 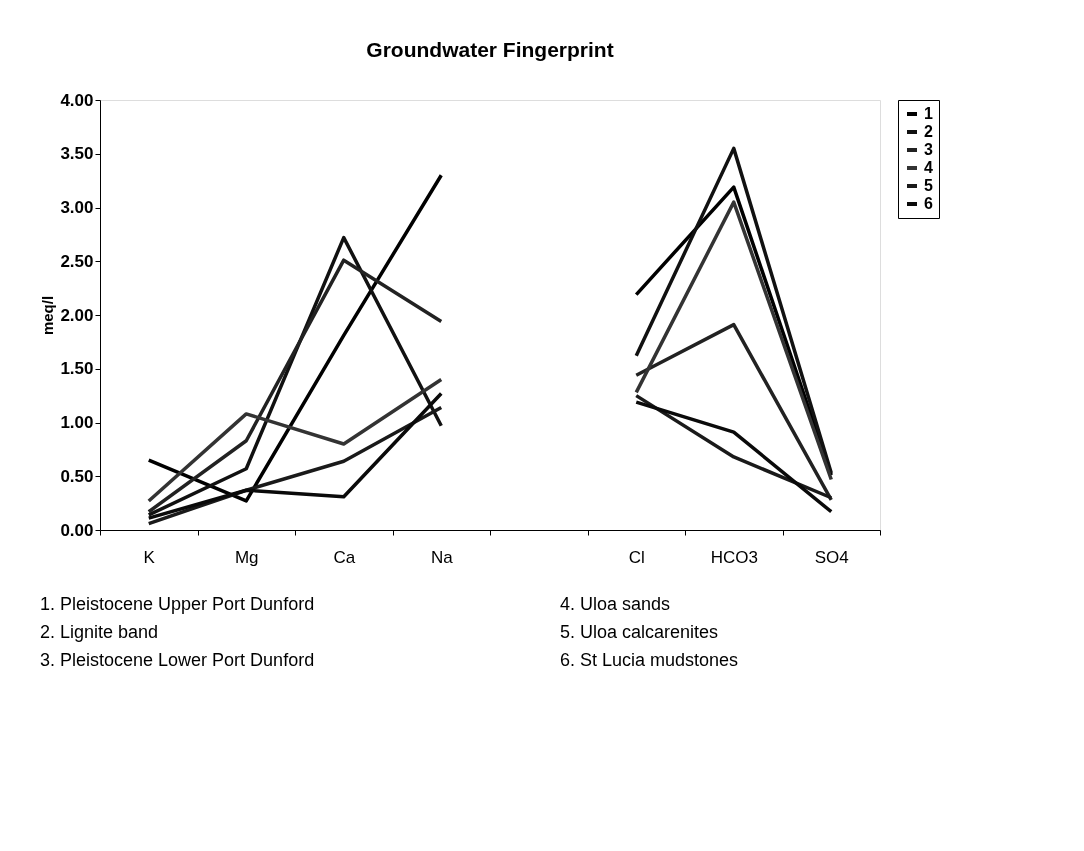 What do you see at coordinates (77, 100) in the screenshot?
I see `y-tick-label: 4.00` at bounding box center [77, 100].